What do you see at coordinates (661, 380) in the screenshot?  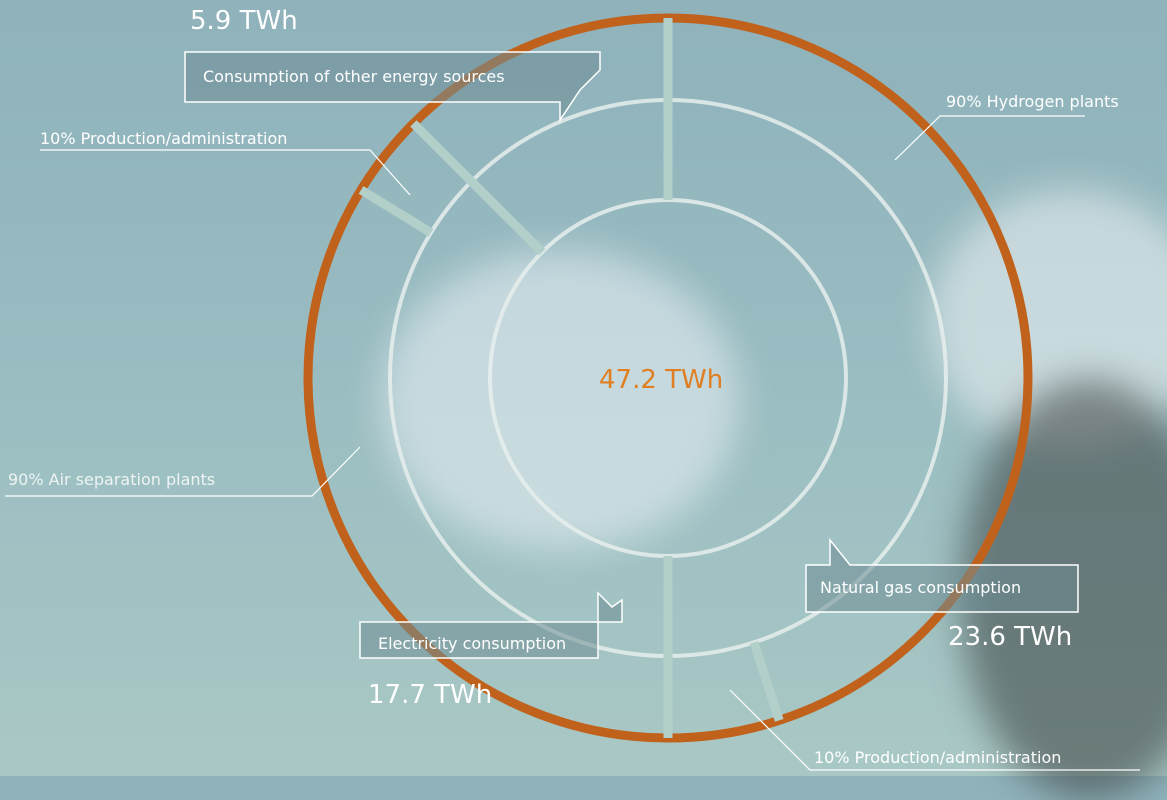 I see `center-total: 47.2 TWh` at bounding box center [661, 380].